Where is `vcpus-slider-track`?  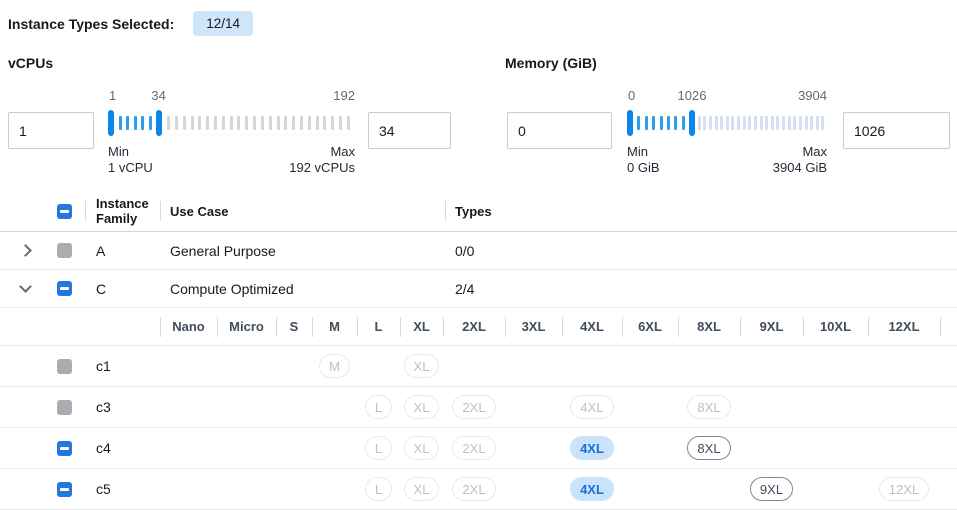 vcpus-slider-track is located at coordinates (231, 123).